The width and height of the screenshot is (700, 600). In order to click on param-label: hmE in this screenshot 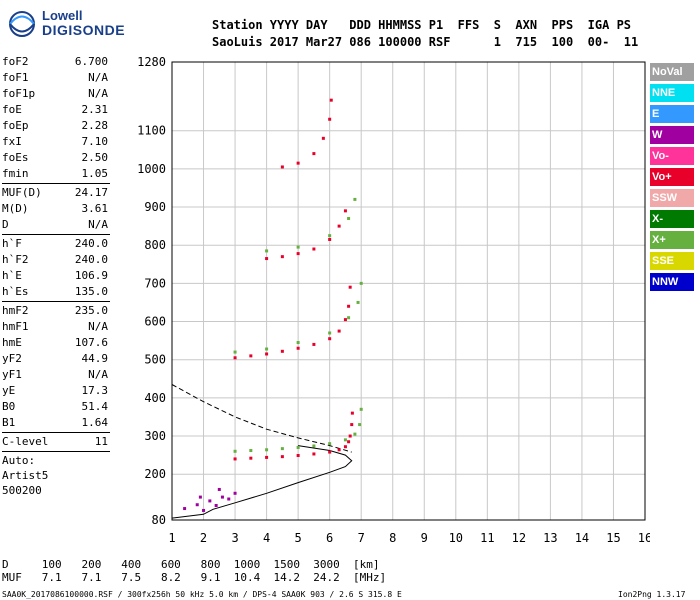, I will do `click(12, 342)`.